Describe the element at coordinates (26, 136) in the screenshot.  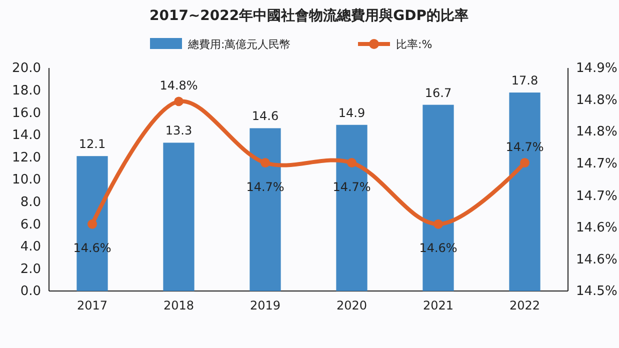
I see `y-tick-label: 14.0` at that location.